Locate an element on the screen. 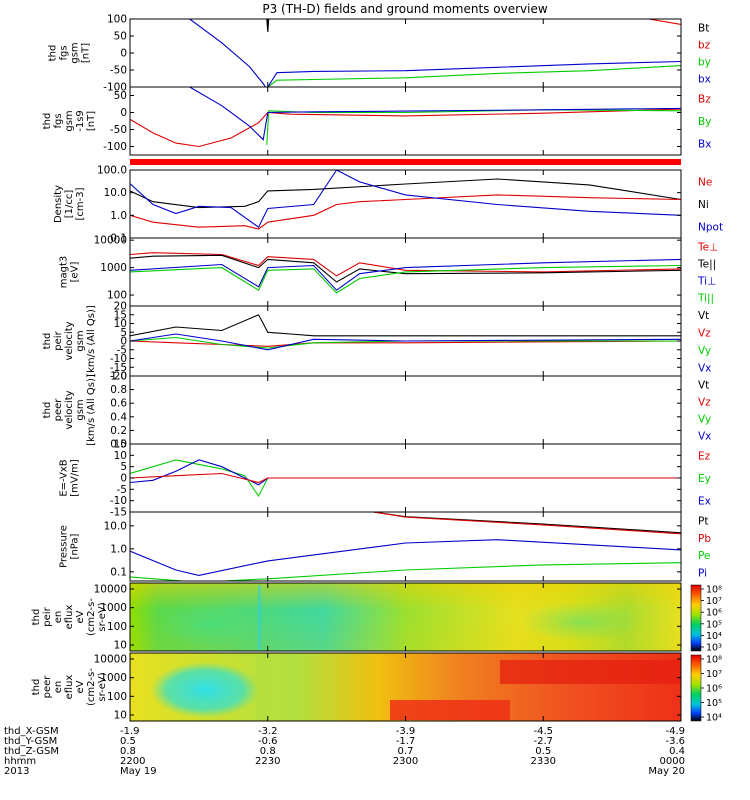 The height and width of the screenshot is (800, 750). series-line-Pe is located at coordinates (405, 571).